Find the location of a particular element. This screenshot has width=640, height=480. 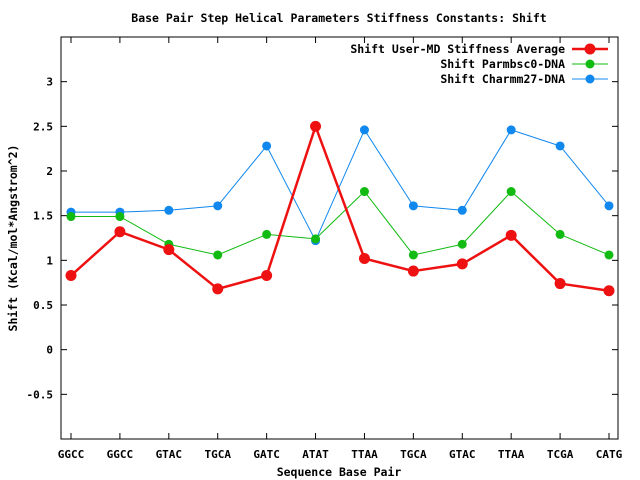

y-tick-label: 1 is located at coordinates (49, 260).